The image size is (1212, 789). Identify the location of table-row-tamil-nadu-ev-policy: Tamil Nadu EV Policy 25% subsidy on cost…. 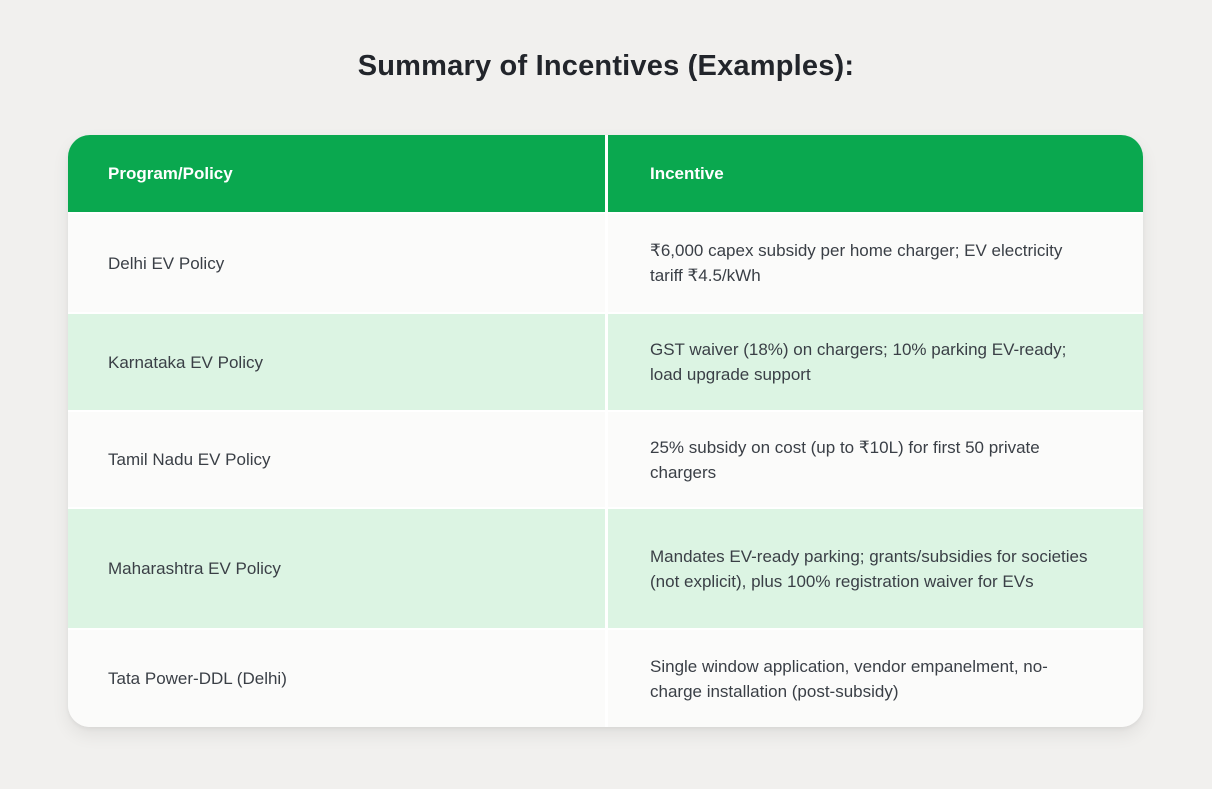
(605, 459).